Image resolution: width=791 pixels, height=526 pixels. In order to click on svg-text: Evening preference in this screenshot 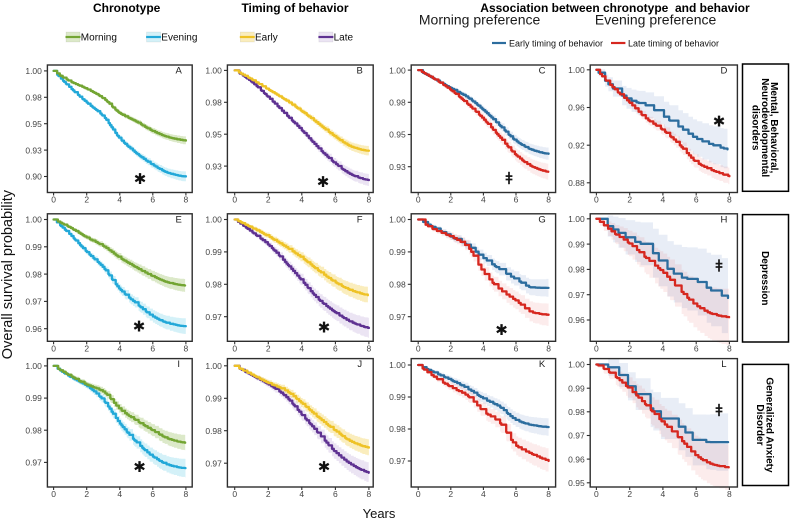, I will do `click(656, 20)`.